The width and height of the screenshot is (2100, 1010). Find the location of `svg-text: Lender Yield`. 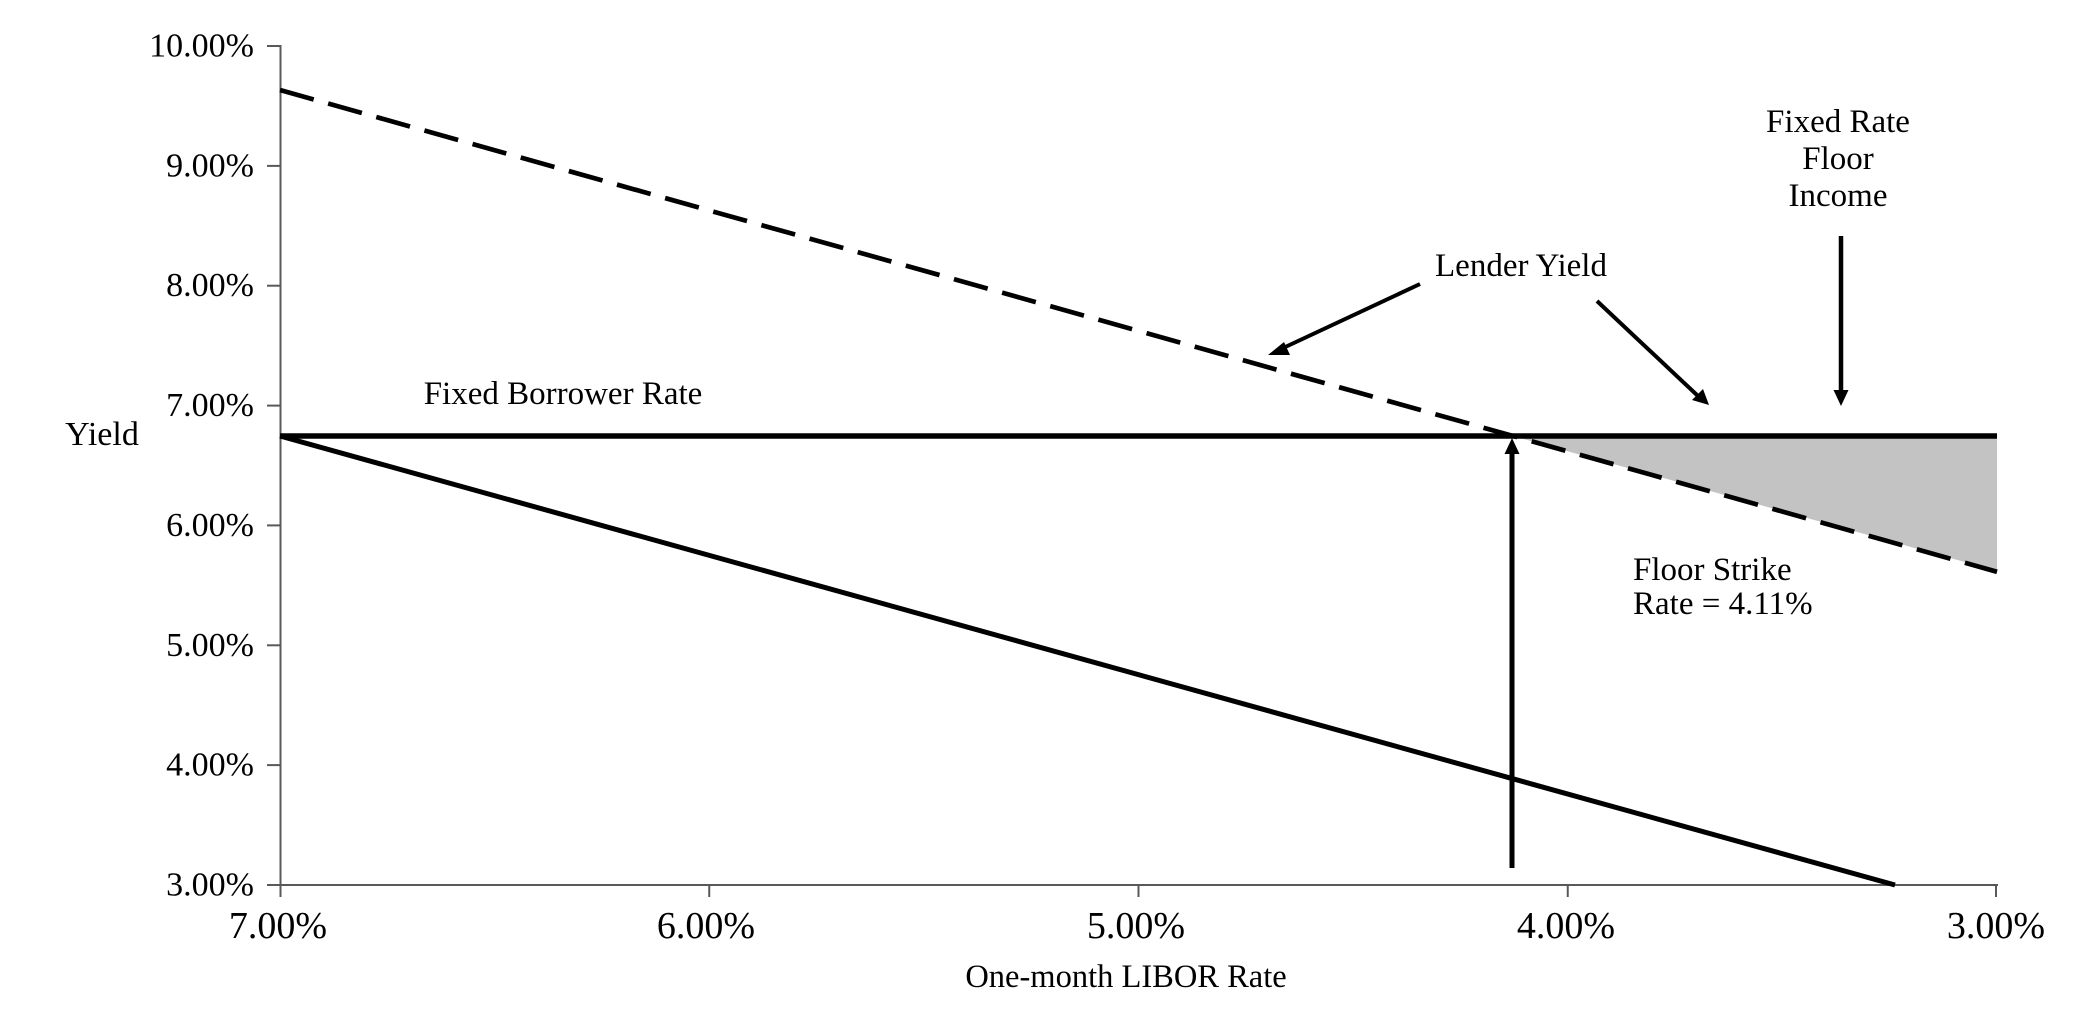

svg-text: Lender Yield is located at coordinates (1521, 266).